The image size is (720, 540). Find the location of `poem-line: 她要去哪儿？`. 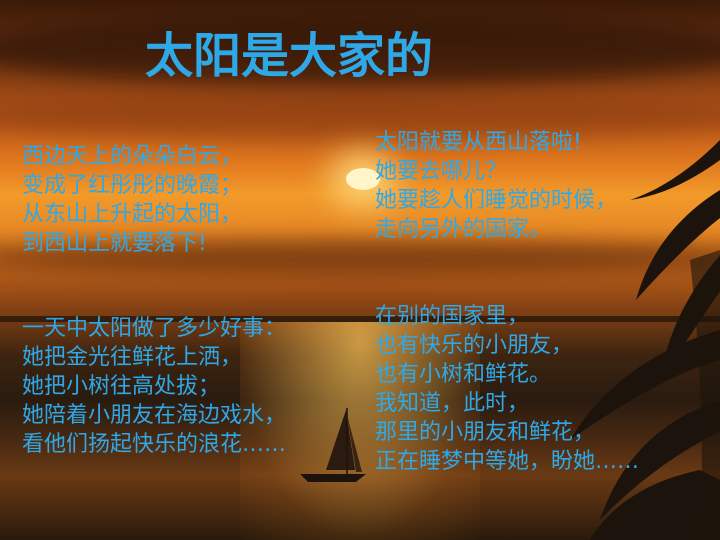

poem-line: 她要去哪儿？ is located at coordinates (441, 171).